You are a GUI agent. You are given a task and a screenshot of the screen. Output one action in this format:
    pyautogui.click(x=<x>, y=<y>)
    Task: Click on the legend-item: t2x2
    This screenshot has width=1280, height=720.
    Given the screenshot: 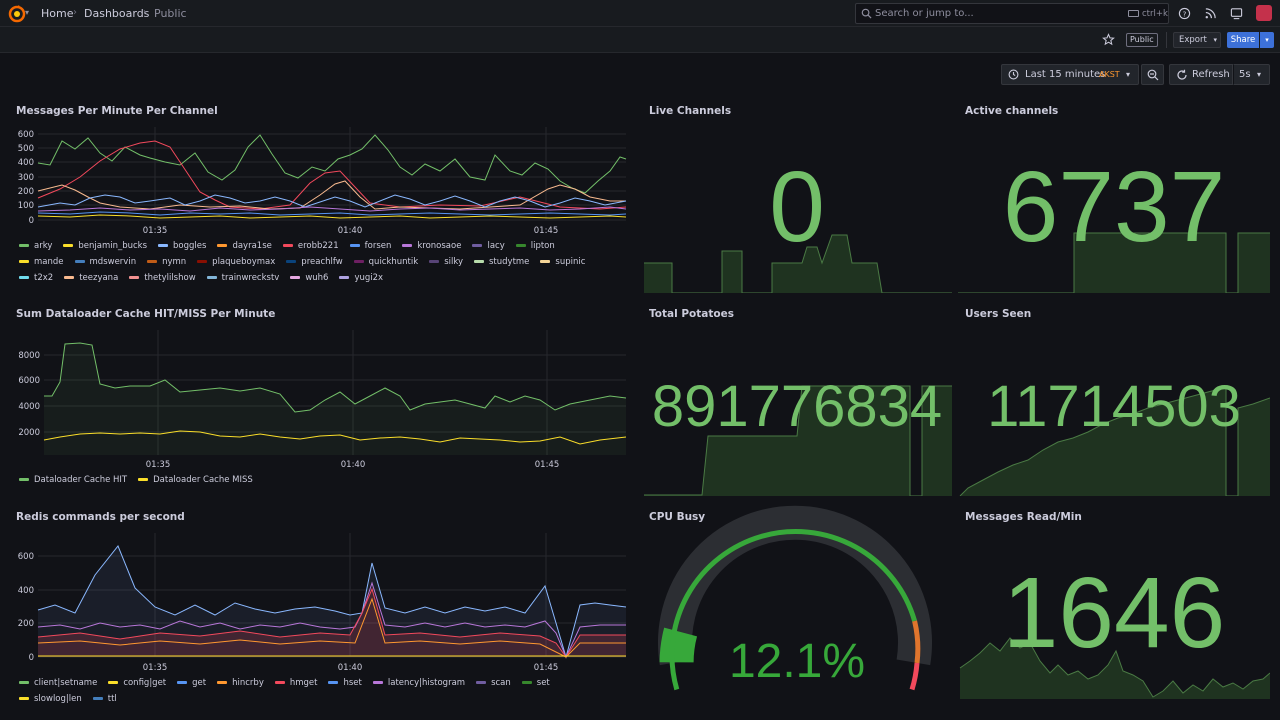 What is the action you would take?
    pyautogui.click(x=36, y=278)
    